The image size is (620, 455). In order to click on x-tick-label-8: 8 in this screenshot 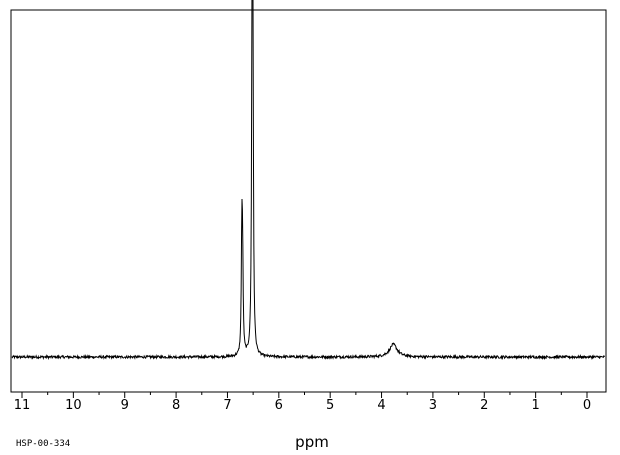, I will do `click(176, 405)`.